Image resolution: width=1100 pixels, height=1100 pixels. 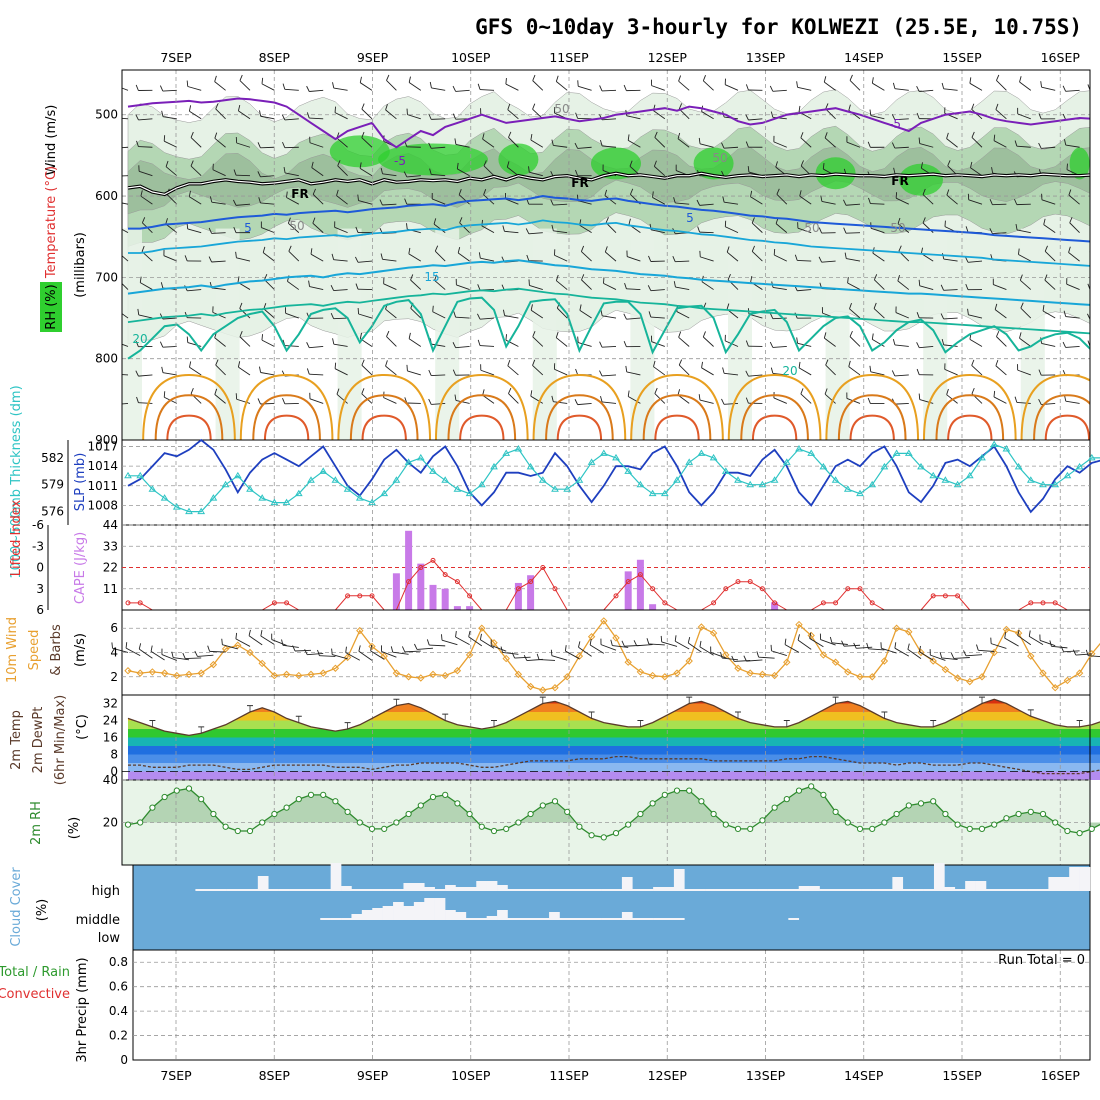 I want to click on ylabel-rh2m-unit: (%), so click(x=74, y=828).